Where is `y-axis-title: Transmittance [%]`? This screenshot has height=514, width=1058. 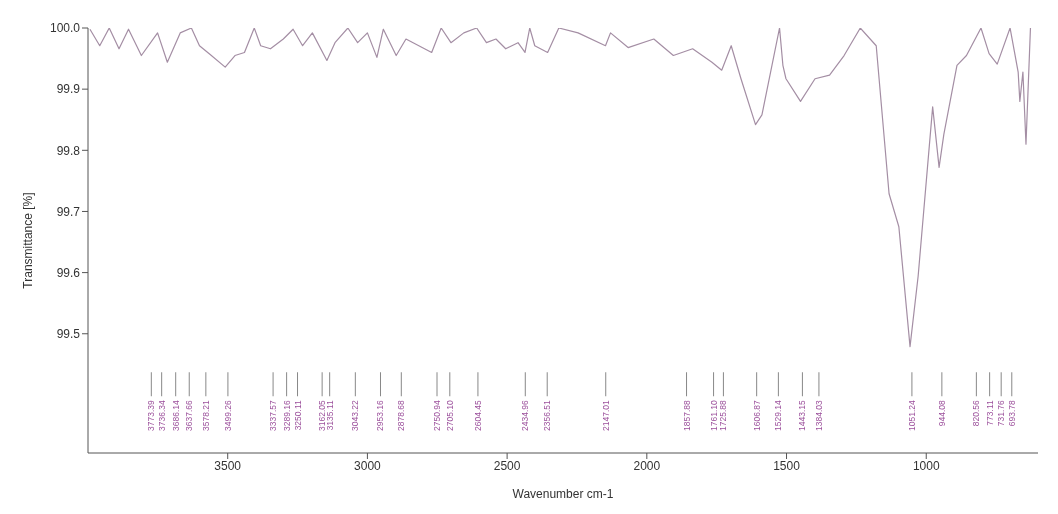 y-axis-title: Transmittance [%] is located at coordinates (28, 240).